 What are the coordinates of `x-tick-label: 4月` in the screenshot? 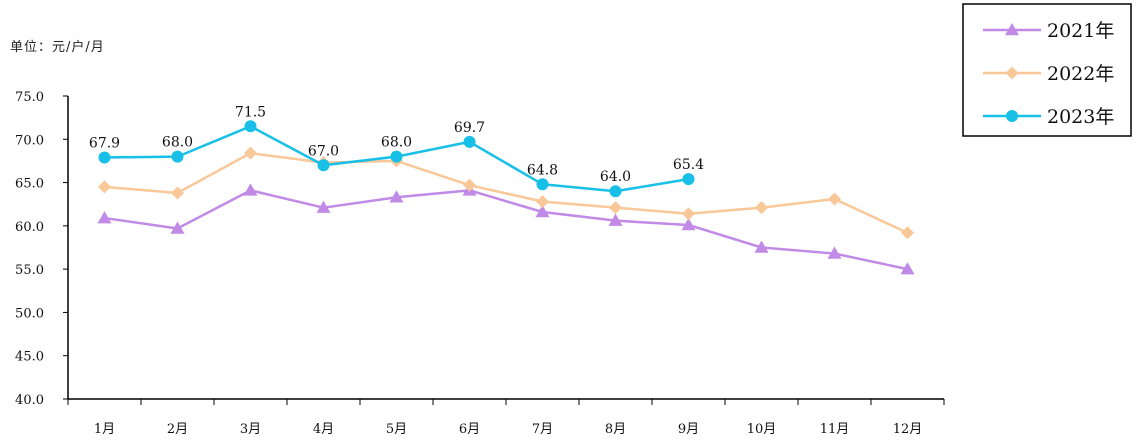 It's located at (323, 429).